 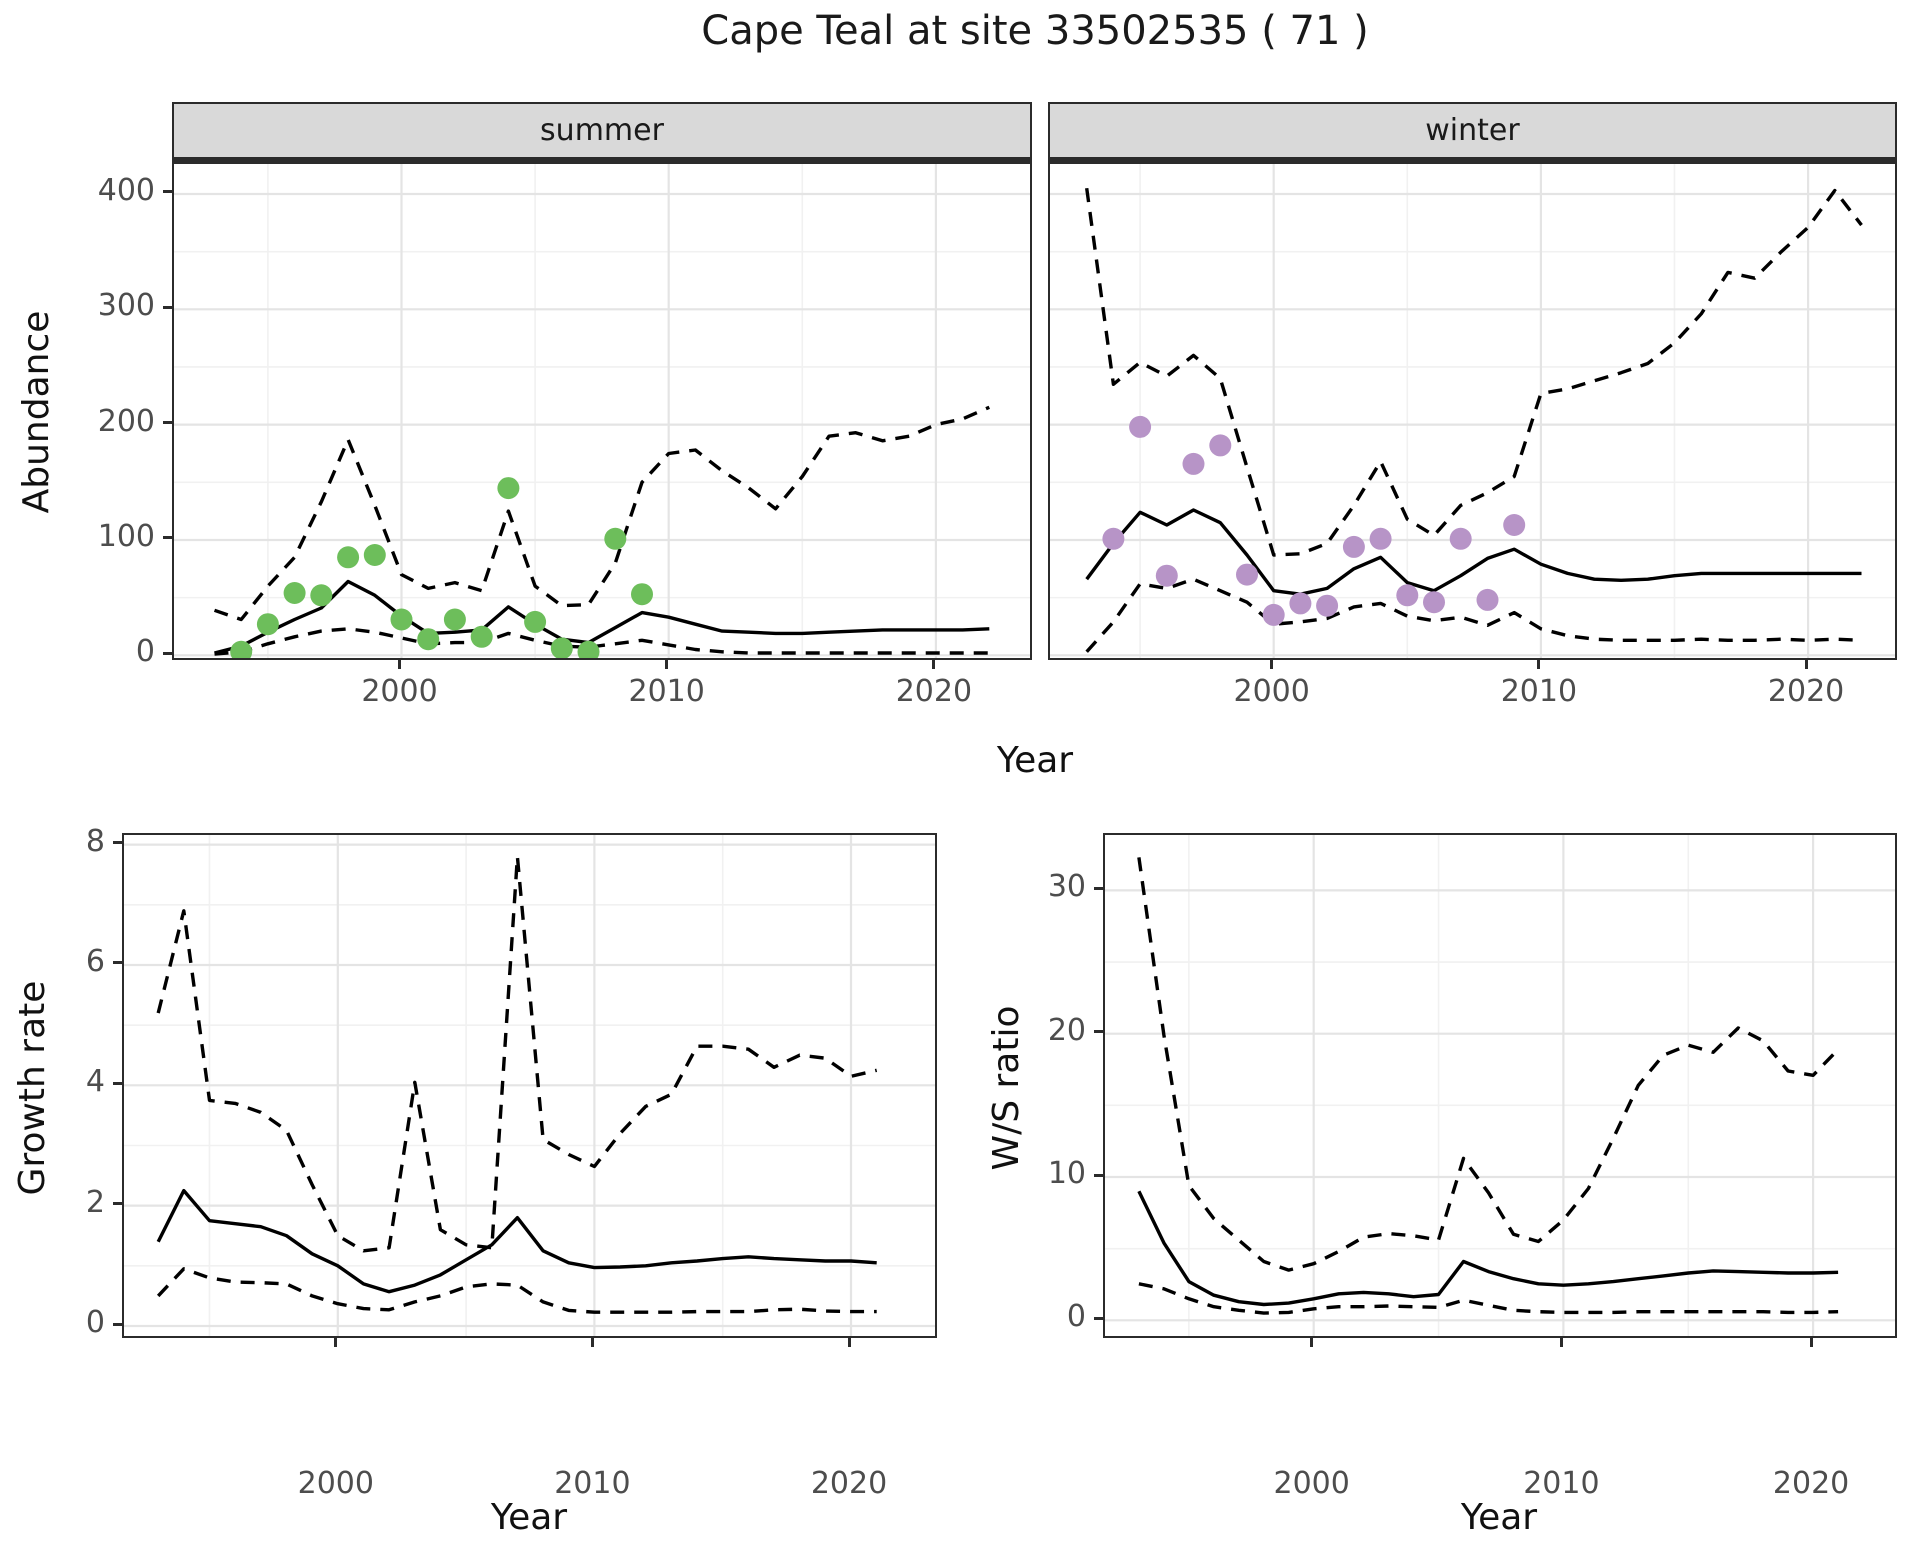 I want to click on abundance-summer-lower-ci-line, so click(x=602, y=641).